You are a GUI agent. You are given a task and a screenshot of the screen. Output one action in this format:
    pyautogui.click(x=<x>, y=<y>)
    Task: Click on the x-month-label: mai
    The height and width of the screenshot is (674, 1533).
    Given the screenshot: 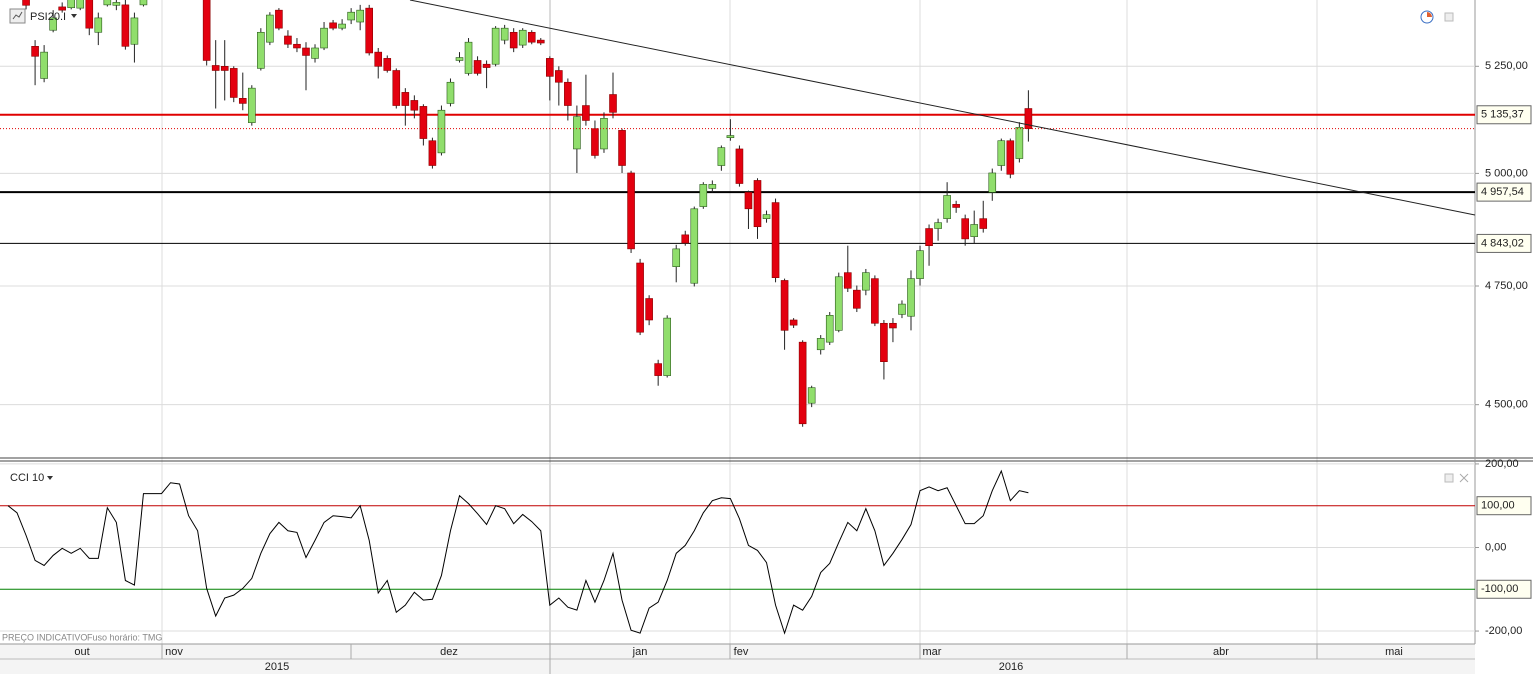 What is the action you would take?
    pyautogui.click(x=1394, y=652)
    